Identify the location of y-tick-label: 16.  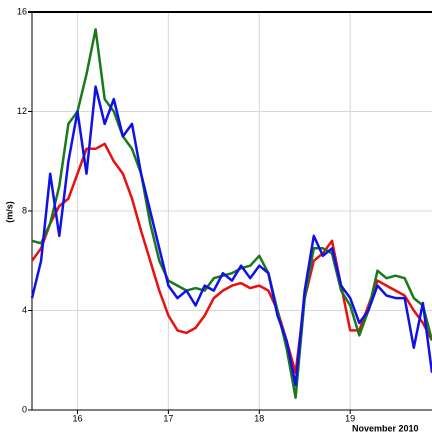
(22, 11).